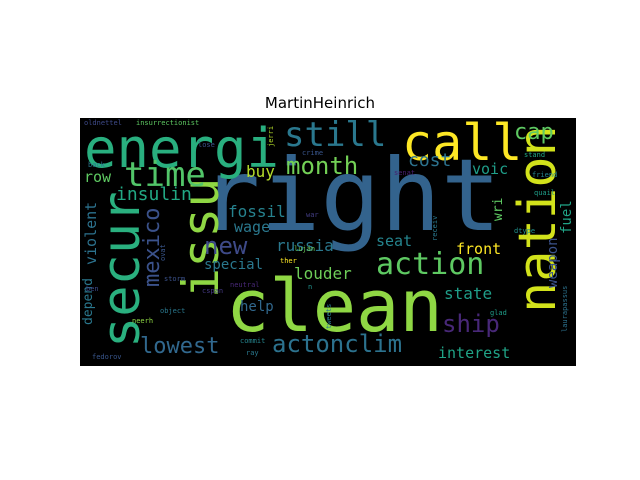 The width and height of the screenshot is (640, 480). I want to click on word-cloud-word: oldnettel, so click(103, 123).